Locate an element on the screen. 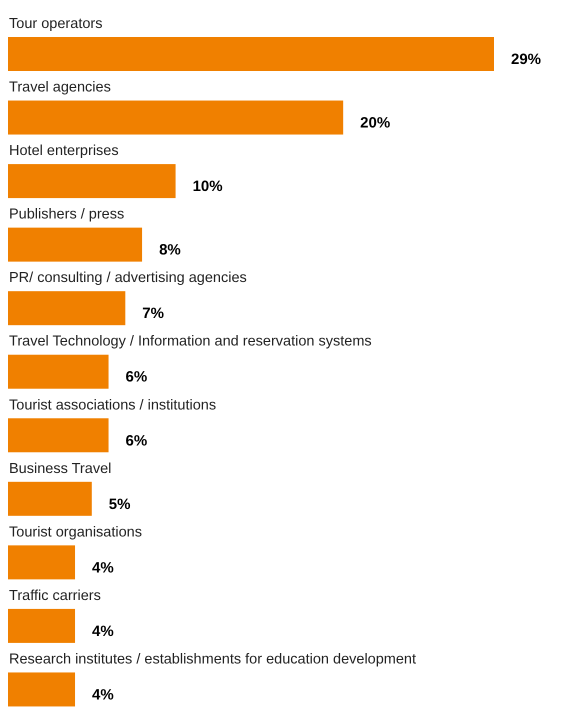 This screenshot has width=567, height=707. y-tick-label: Research institutes / establishments for education development is located at coordinates (212, 659).